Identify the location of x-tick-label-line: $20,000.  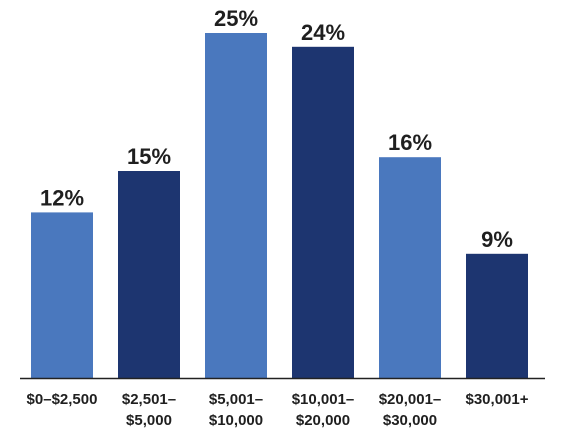
(323, 420).